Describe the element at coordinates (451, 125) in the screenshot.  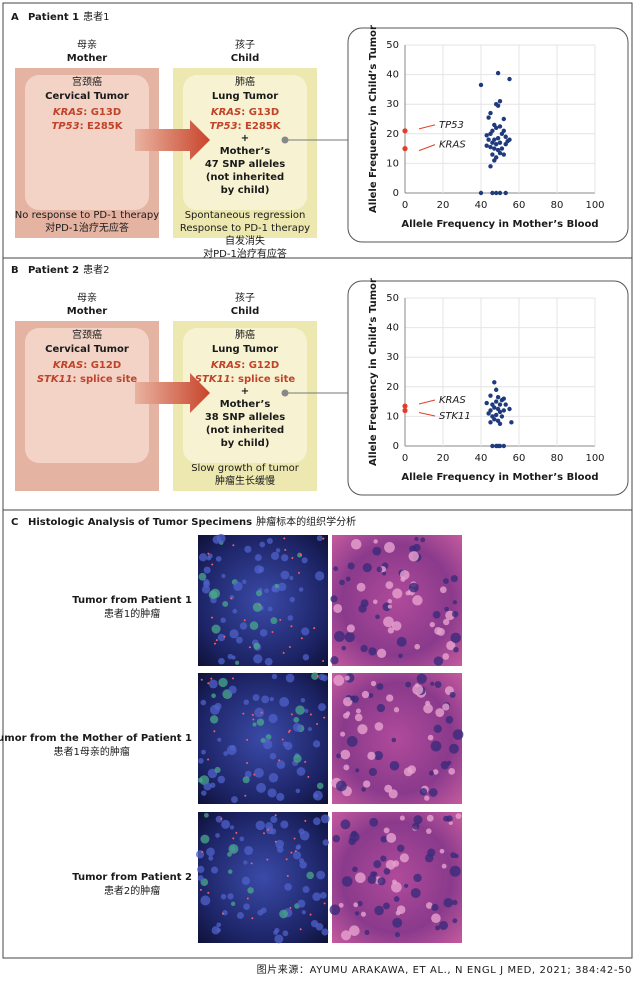
I see `annotation: TP53` at that location.